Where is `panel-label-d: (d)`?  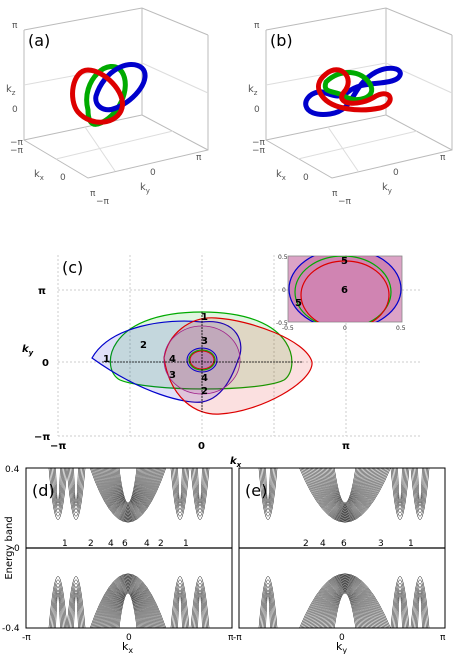 panel-label-d: (d) is located at coordinates (43, 490).